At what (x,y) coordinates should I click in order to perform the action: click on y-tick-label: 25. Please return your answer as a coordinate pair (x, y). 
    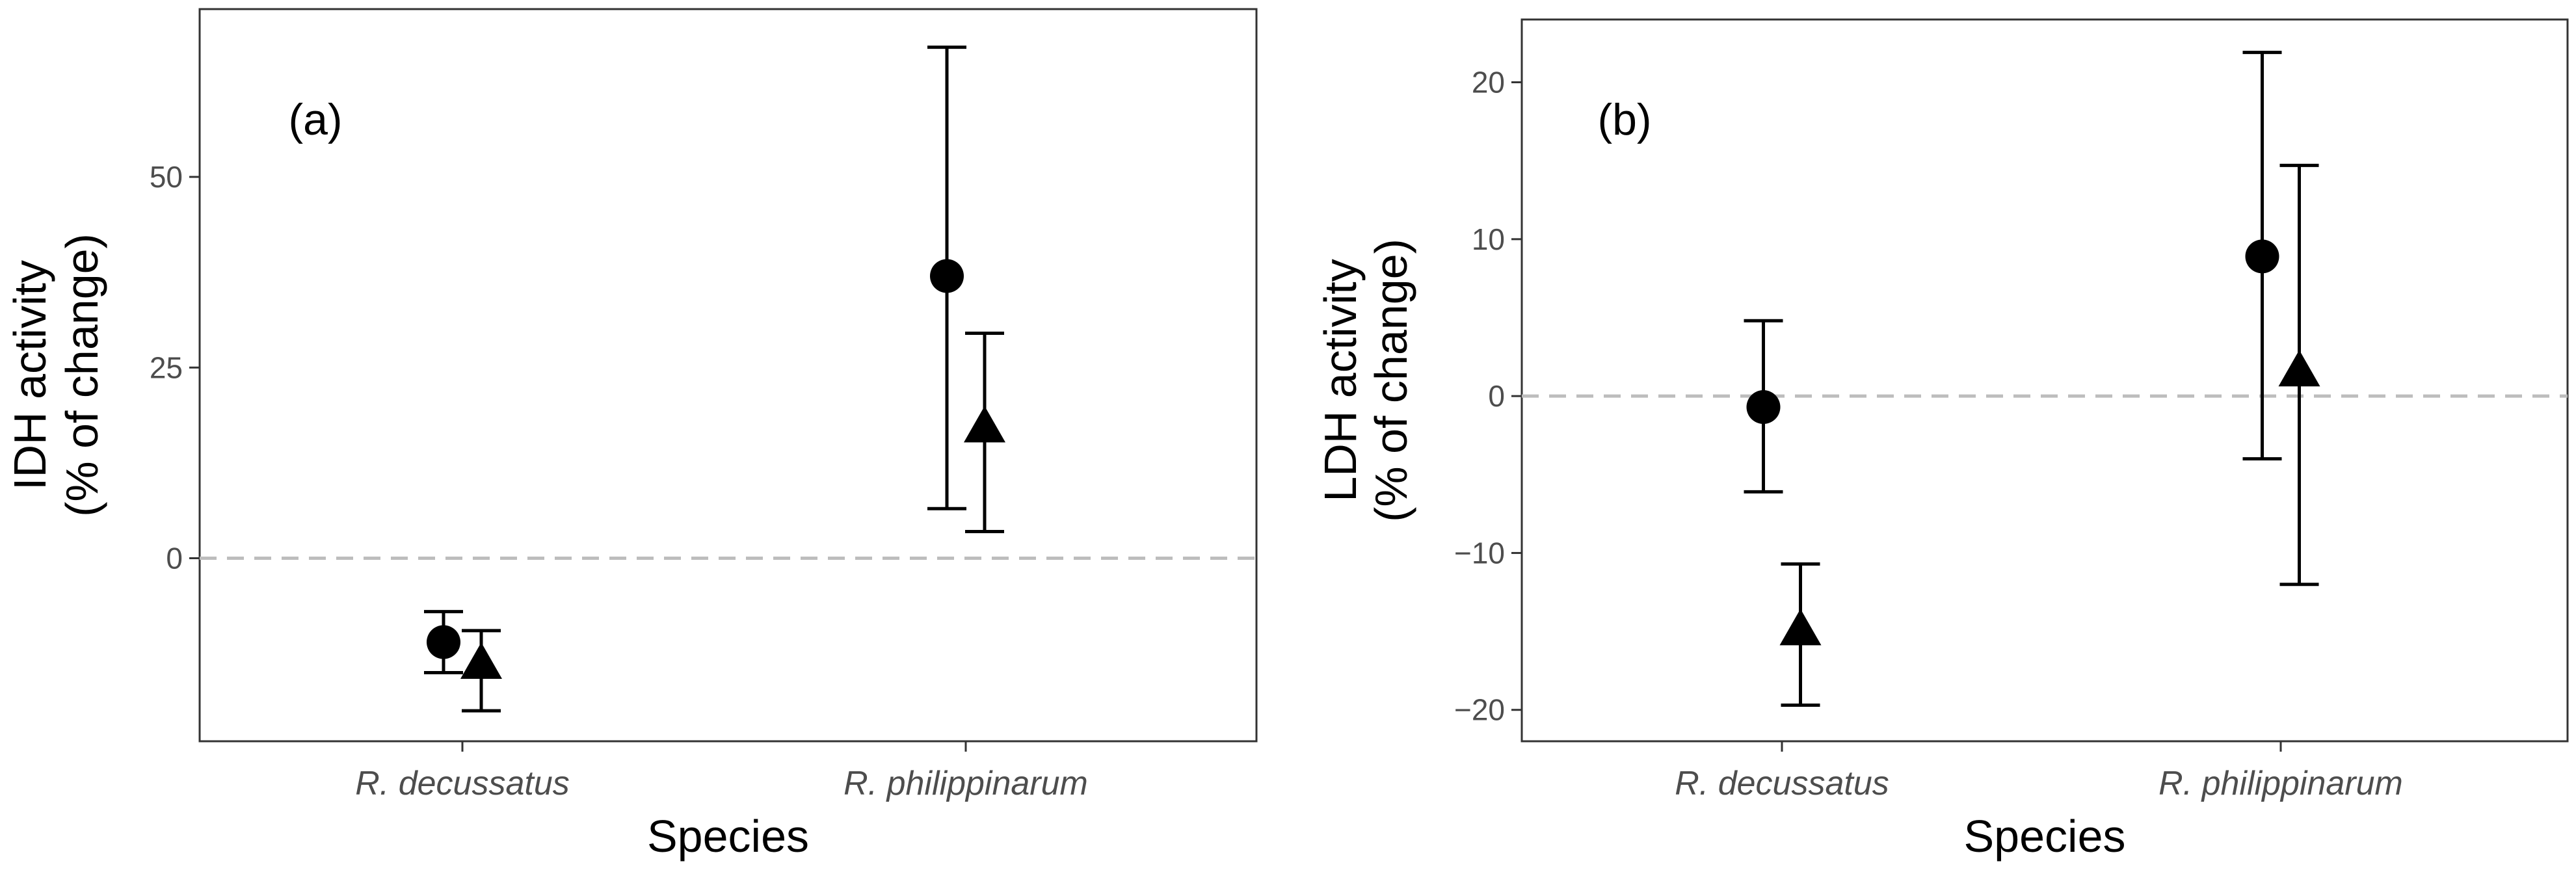
    Looking at the image, I should click on (166, 367).